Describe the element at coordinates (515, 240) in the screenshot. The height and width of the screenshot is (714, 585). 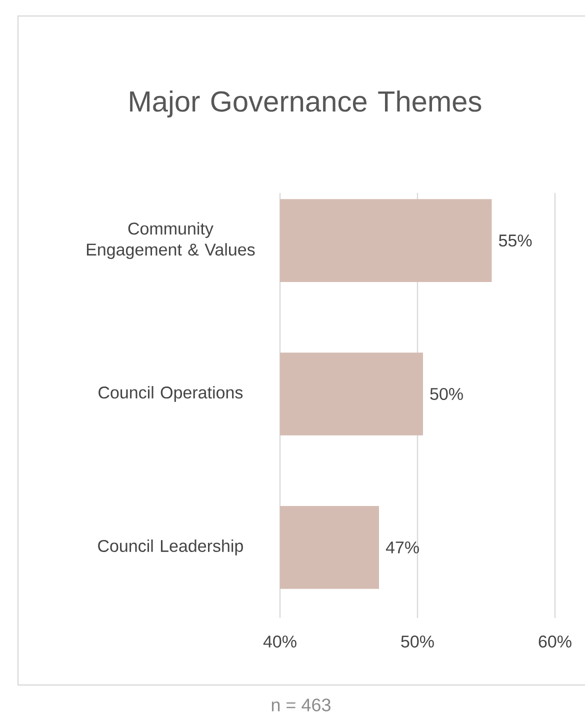
I see `data-label: 55%` at that location.